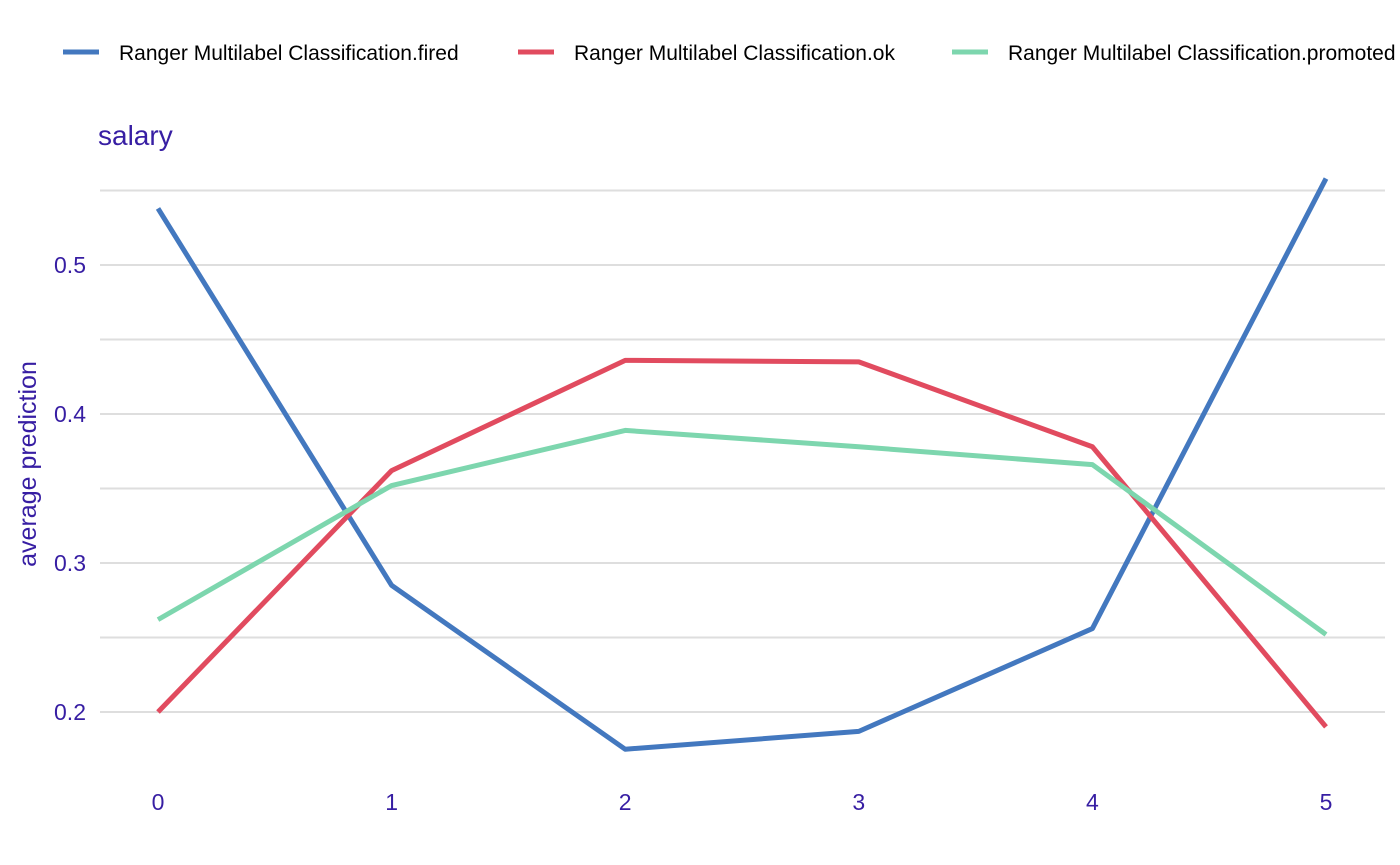  I want to click on legend-item: Ranger Multilabel Classification.fired, so click(261, 53).